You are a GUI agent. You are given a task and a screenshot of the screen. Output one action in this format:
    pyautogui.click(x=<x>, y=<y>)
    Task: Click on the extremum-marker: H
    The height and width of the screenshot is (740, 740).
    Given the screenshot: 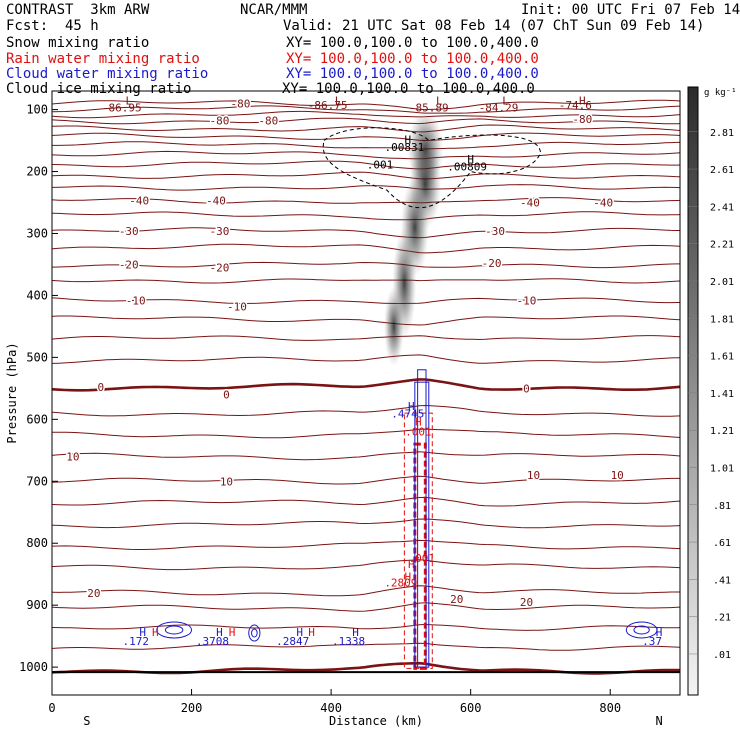 What is the action you would take?
    pyautogui.click(x=582, y=101)
    